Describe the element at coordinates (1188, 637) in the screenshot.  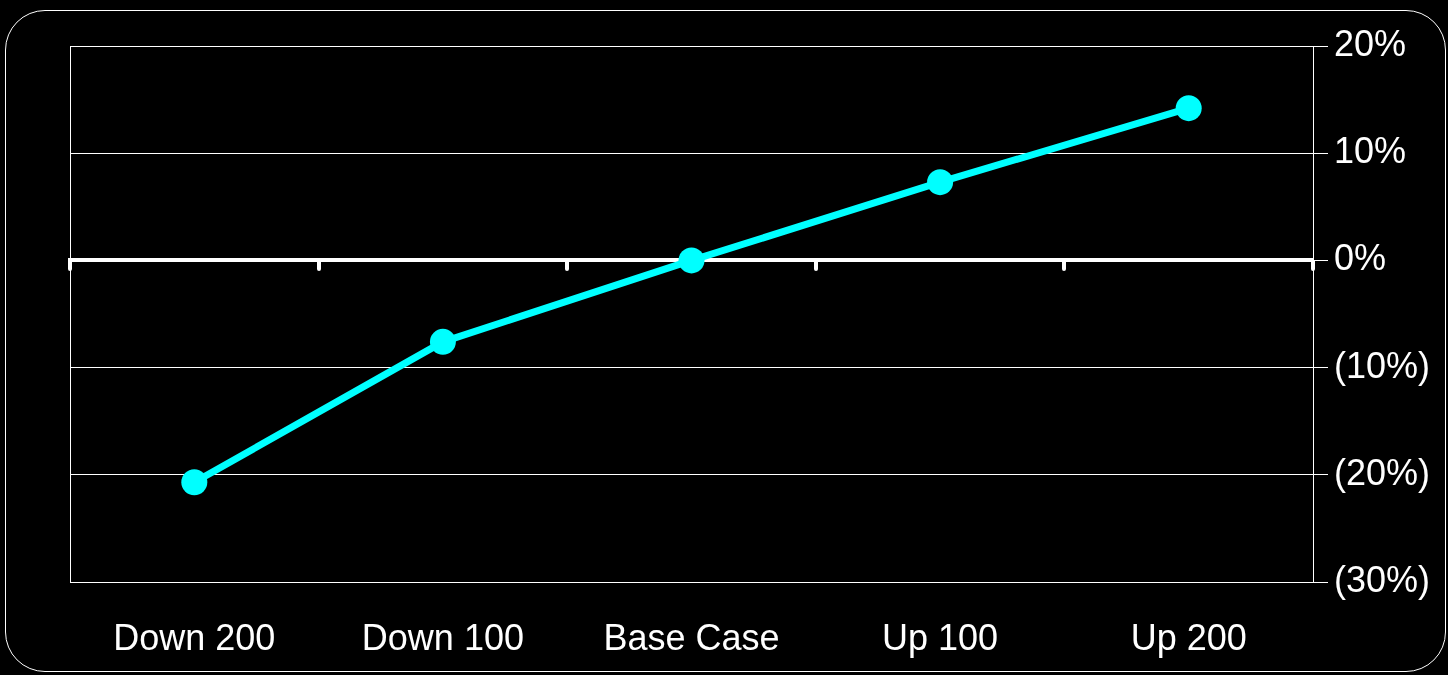
I see `x-tick-label: Up 200` at that location.